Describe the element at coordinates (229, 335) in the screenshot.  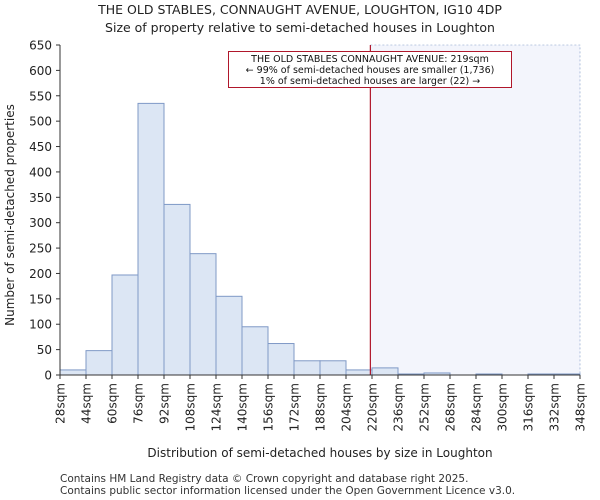
I see `bar-124sqm` at that location.